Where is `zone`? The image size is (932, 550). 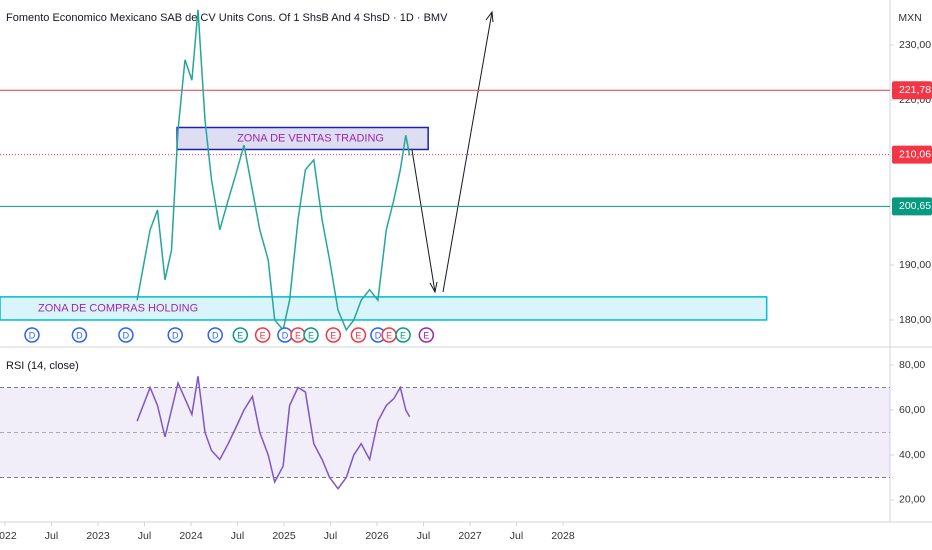
zone is located at coordinates (384, 308).